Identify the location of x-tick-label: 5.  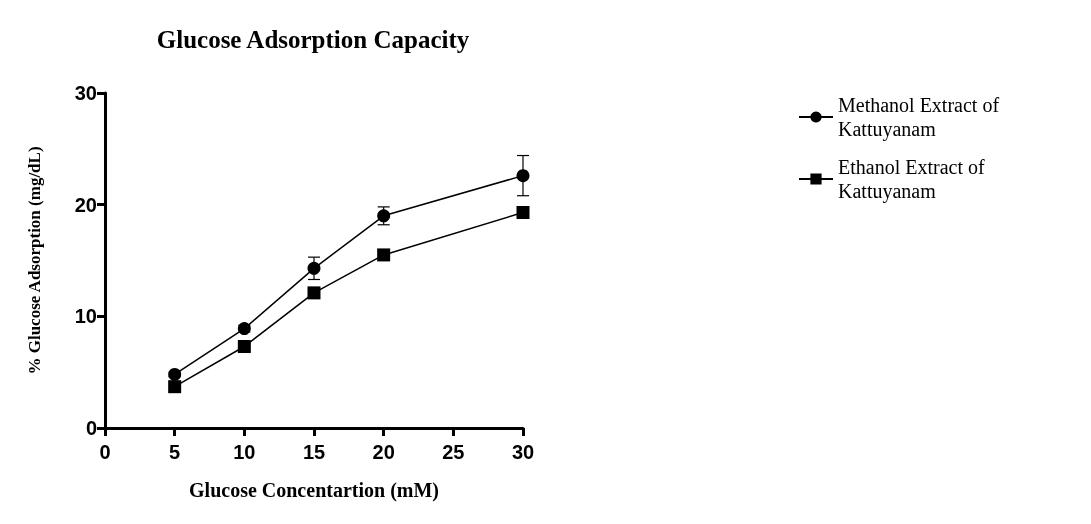
(175, 452).